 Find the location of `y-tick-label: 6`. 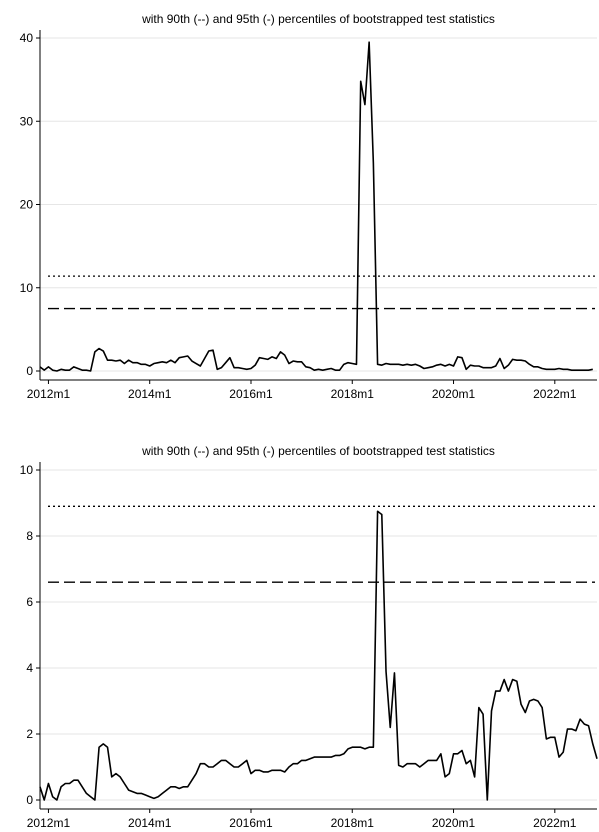

y-tick-label: 6 is located at coordinates (29, 602).